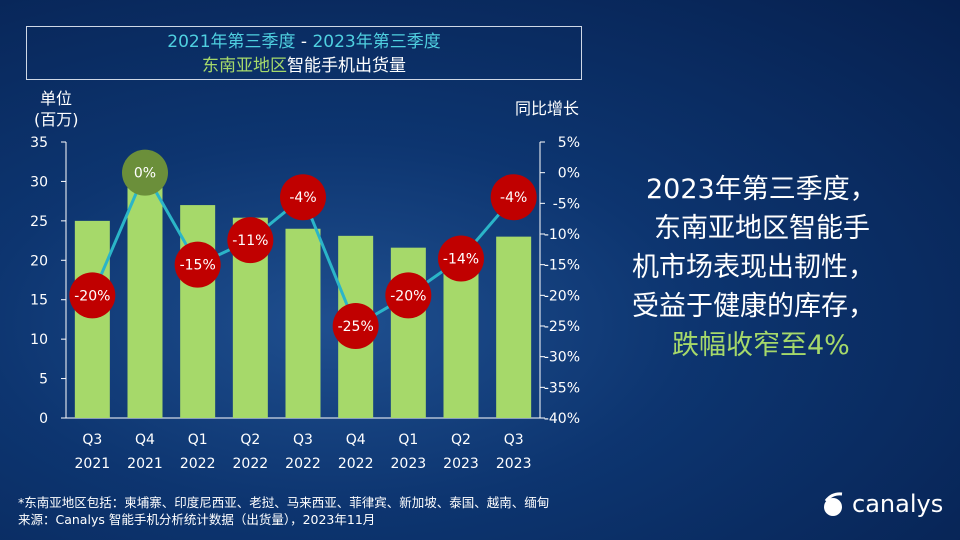  Describe the element at coordinates (43, 380) in the screenshot. I see `left-tick-label: 5` at that location.